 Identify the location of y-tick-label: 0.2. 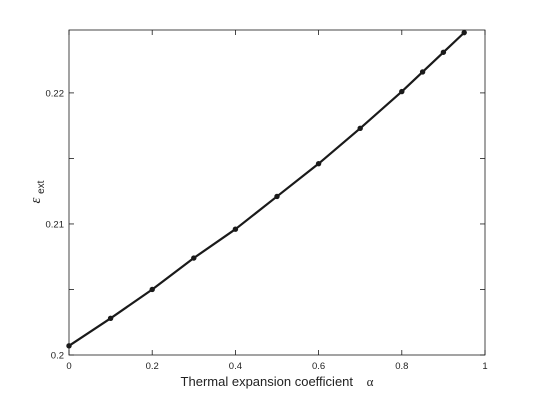
(57, 356).